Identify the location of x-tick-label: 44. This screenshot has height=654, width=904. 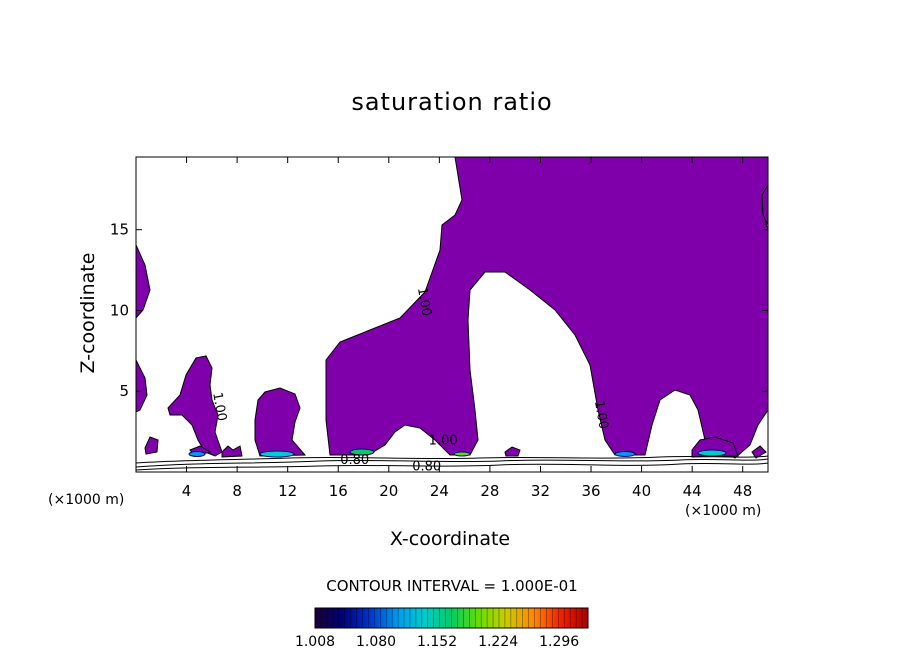
(692, 491).